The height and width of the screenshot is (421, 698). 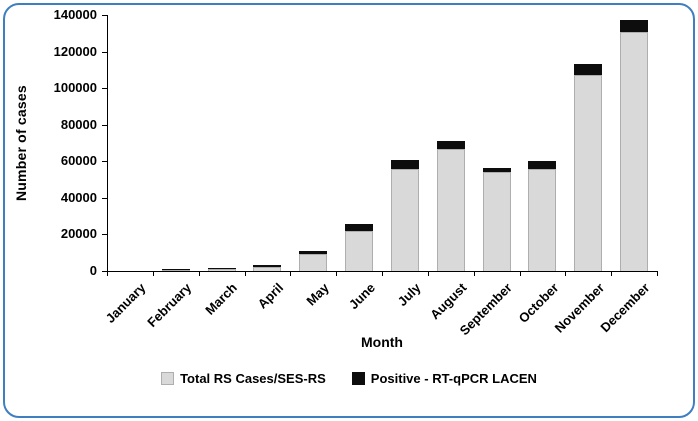 I want to click on bar-segment-total-april, so click(x=267, y=268).